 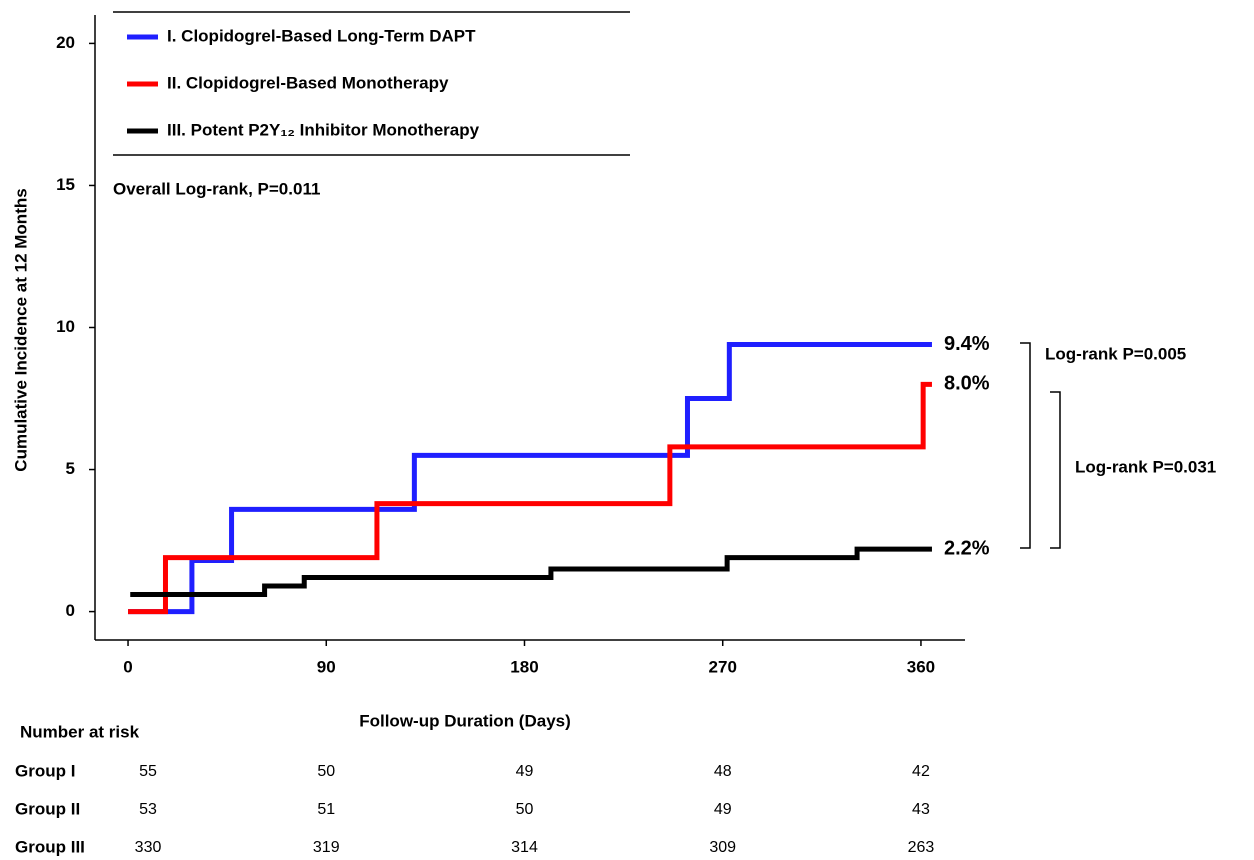 I want to click on risk-value: 314, so click(x=524, y=847).